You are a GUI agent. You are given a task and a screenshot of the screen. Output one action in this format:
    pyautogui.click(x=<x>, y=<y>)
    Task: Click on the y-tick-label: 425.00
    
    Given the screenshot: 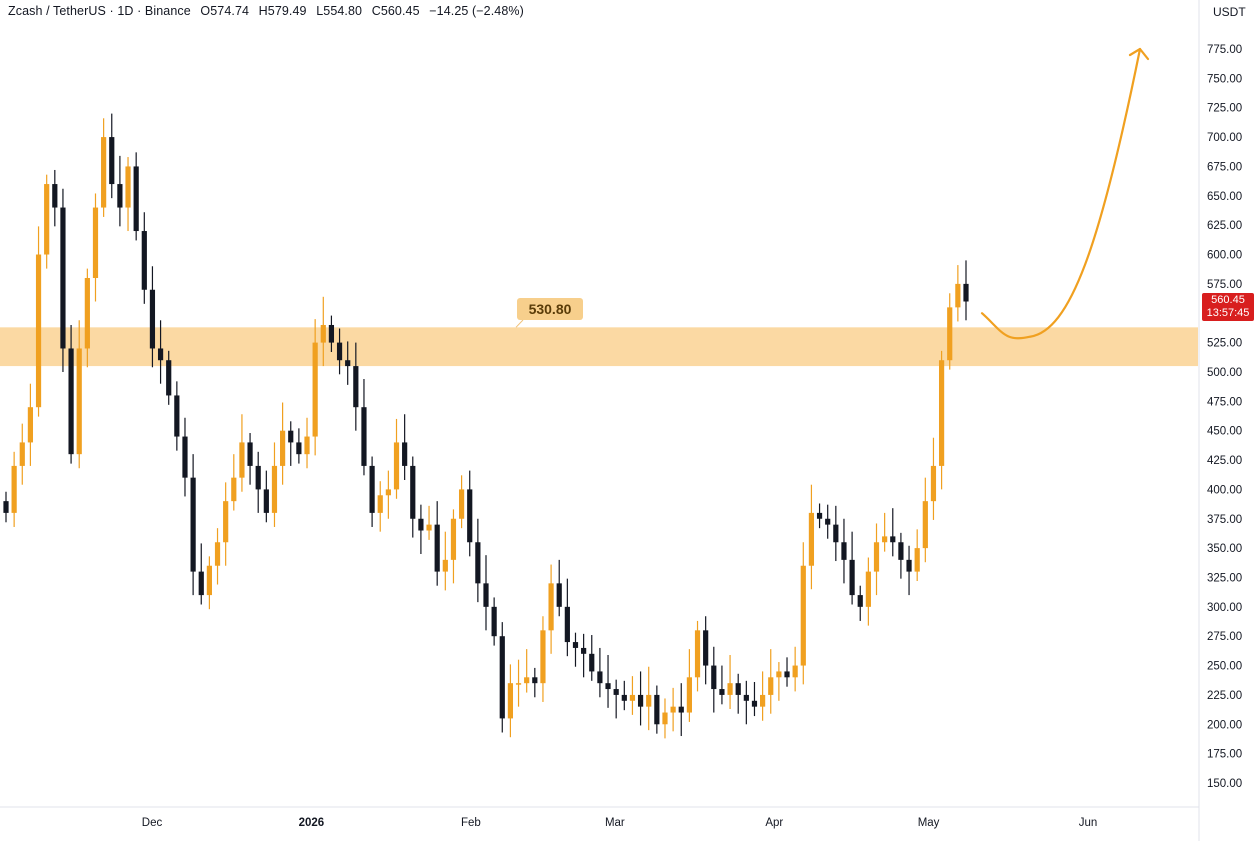 What is the action you would take?
    pyautogui.click(x=1224, y=461)
    